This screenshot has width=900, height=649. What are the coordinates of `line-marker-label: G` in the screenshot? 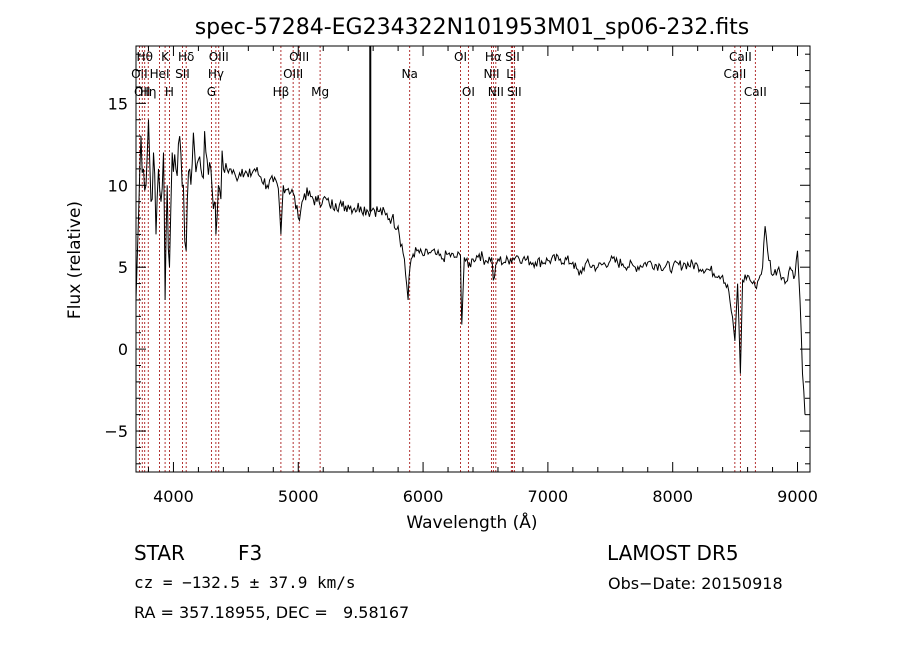 It's located at (211, 92).